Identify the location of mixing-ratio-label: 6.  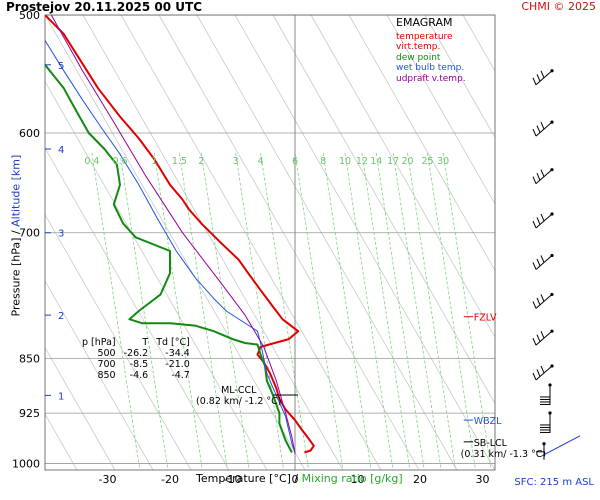
(295, 161).